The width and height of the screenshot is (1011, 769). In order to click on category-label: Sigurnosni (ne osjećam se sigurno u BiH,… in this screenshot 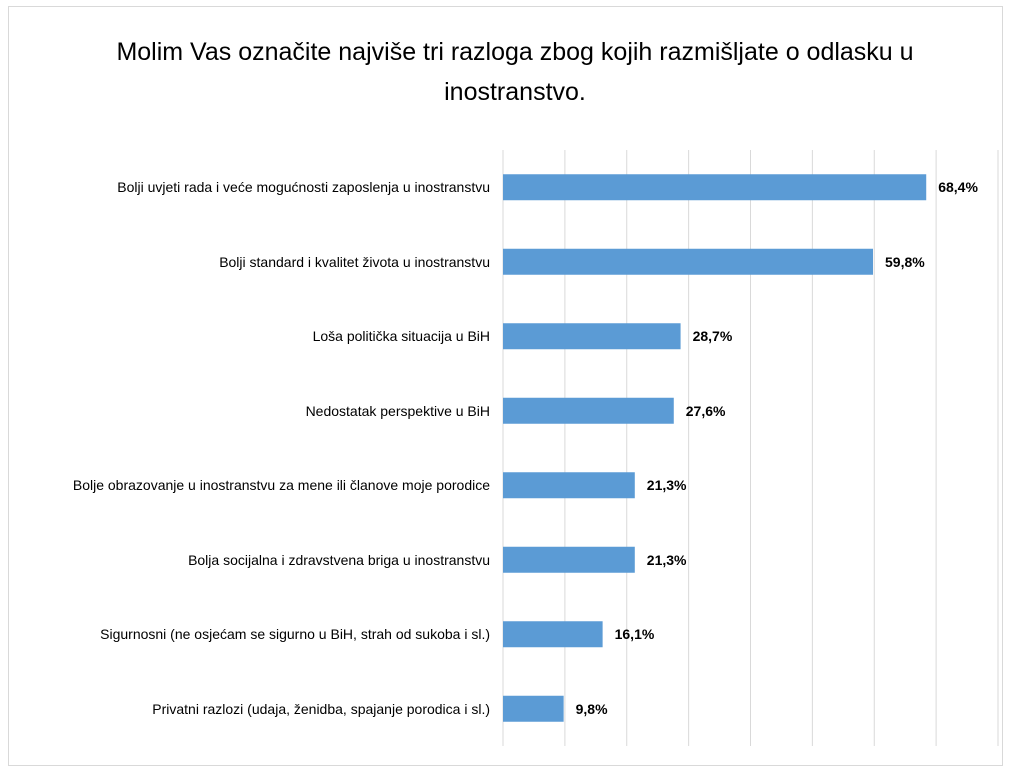, I will do `click(295, 634)`.